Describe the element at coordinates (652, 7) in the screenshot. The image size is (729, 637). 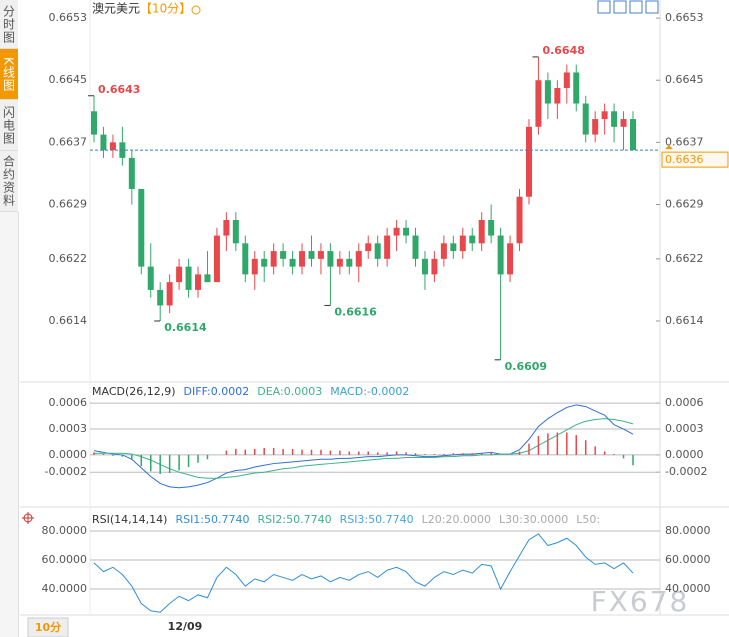
I see `move-right-icon` at that location.